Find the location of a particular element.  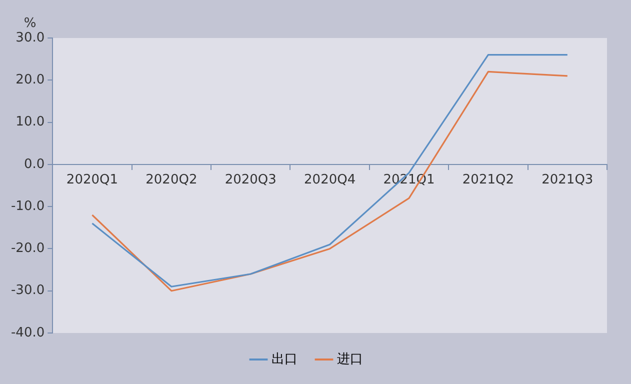

x-tick-label: 2020Q3 is located at coordinates (250, 180).